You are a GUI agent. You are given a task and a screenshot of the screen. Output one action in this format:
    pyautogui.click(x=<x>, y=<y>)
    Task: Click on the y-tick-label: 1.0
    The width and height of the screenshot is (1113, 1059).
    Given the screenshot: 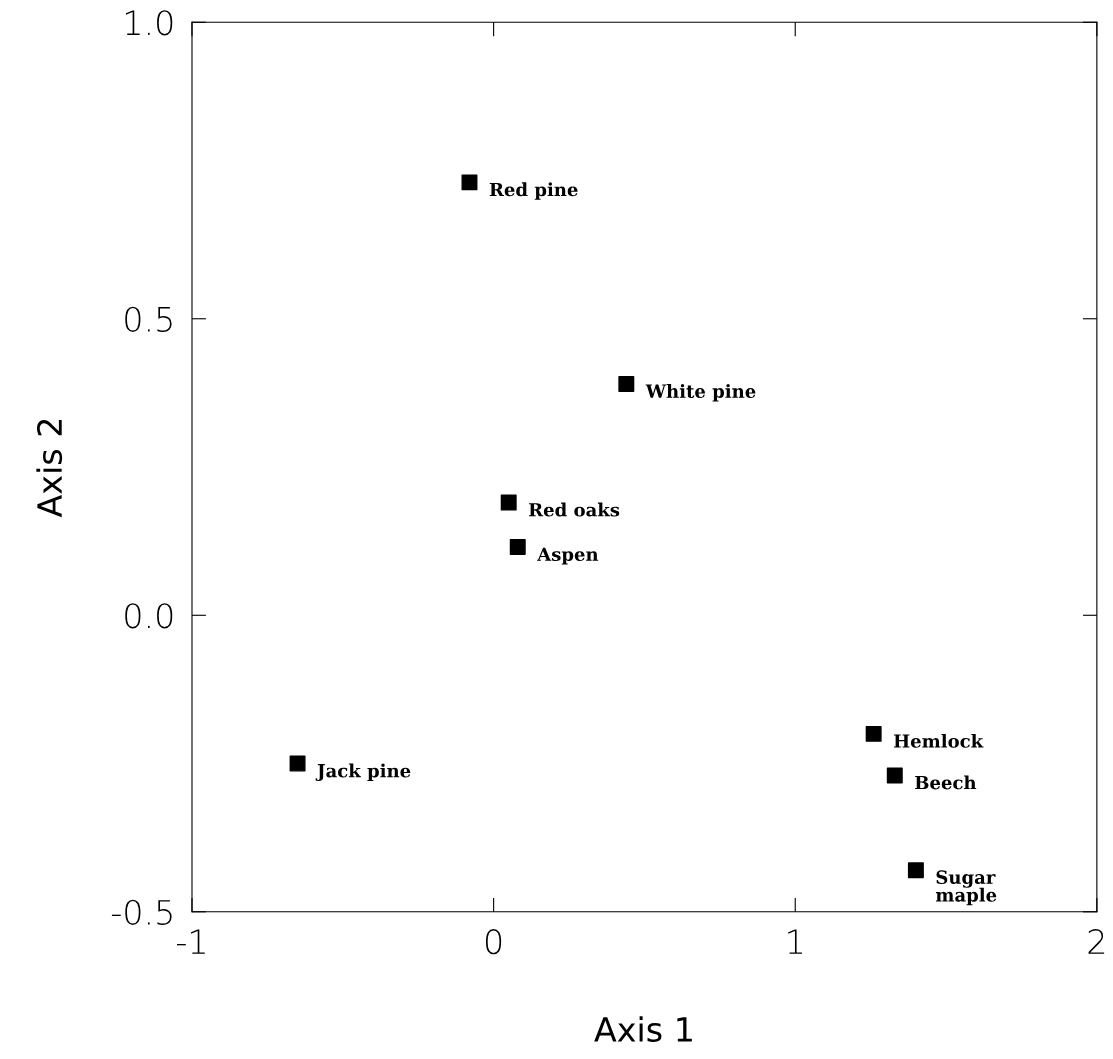 What is the action you would take?
    pyautogui.click(x=149, y=23)
    